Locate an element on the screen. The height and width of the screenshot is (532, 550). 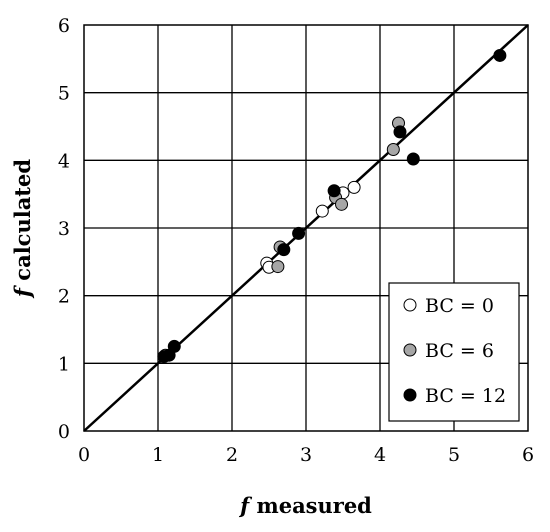
legend: BC = 0 BC = 6 BC = 12 is located at coordinates (454, 352).